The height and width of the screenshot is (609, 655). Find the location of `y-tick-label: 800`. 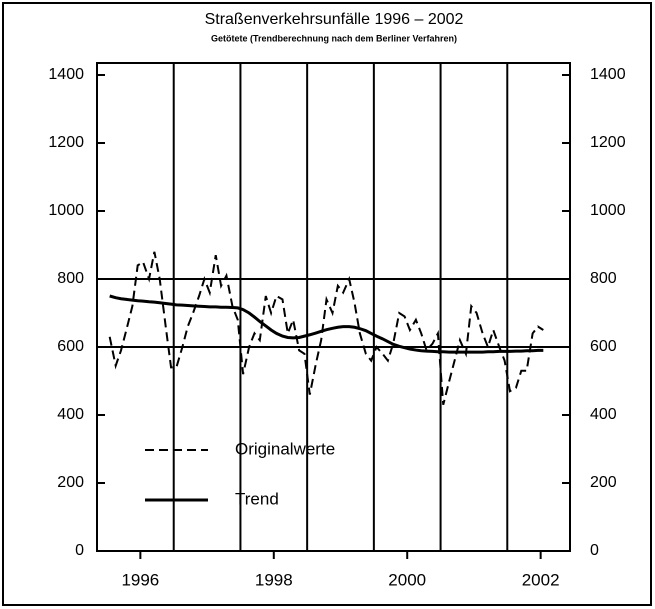

y-tick-label: 800 is located at coordinates (70, 278).